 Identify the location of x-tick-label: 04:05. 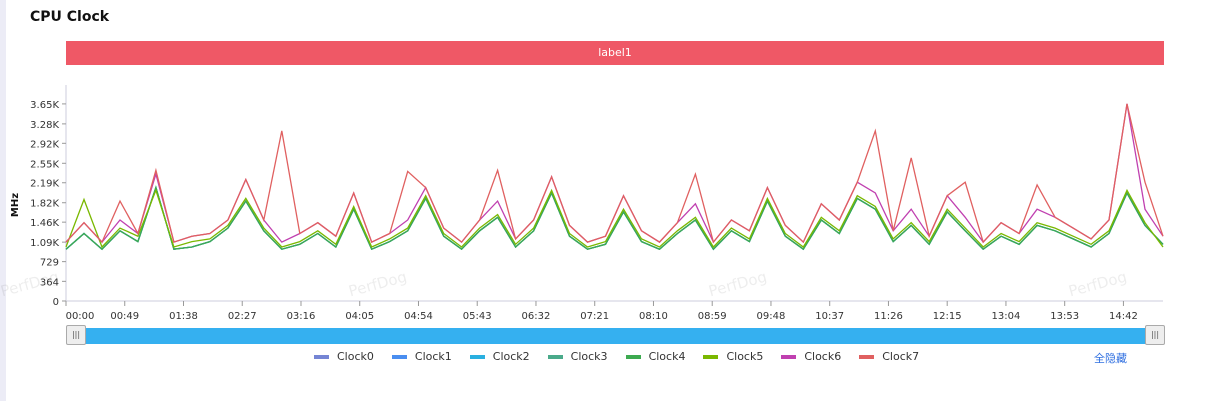
(359, 316).